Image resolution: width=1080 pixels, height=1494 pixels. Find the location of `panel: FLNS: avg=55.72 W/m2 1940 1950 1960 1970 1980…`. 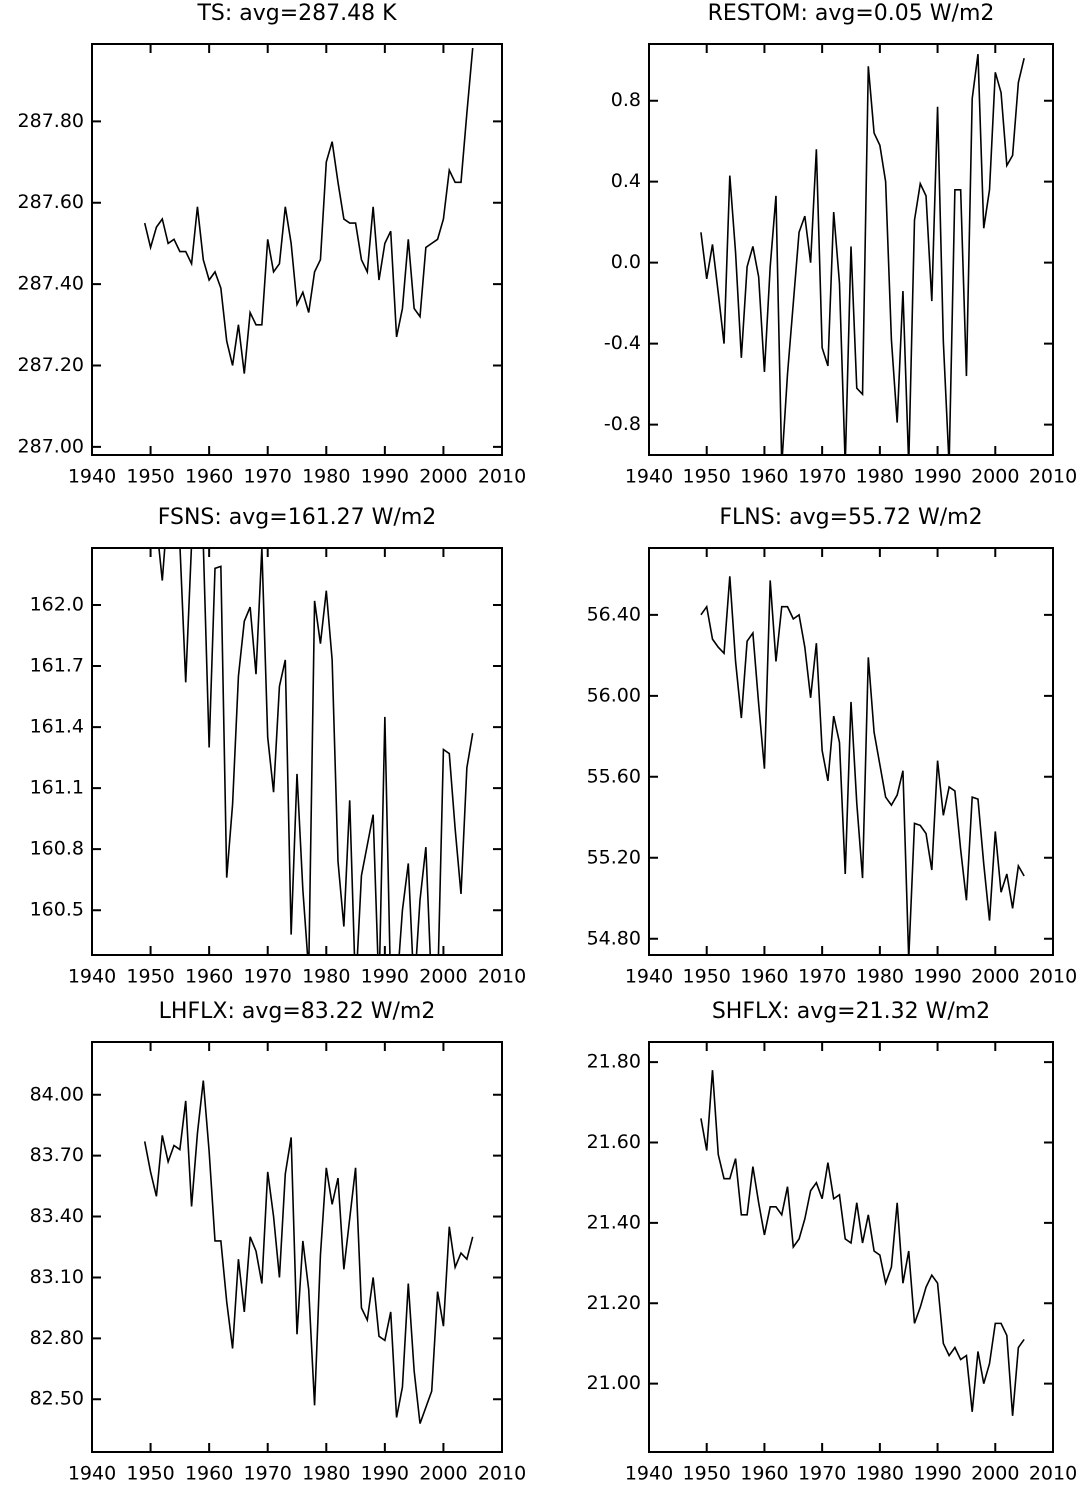

panel: FLNS: avg=55.72 W/m2 1940 1950 1960 1970 1980… is located at coordinates (832, 746).